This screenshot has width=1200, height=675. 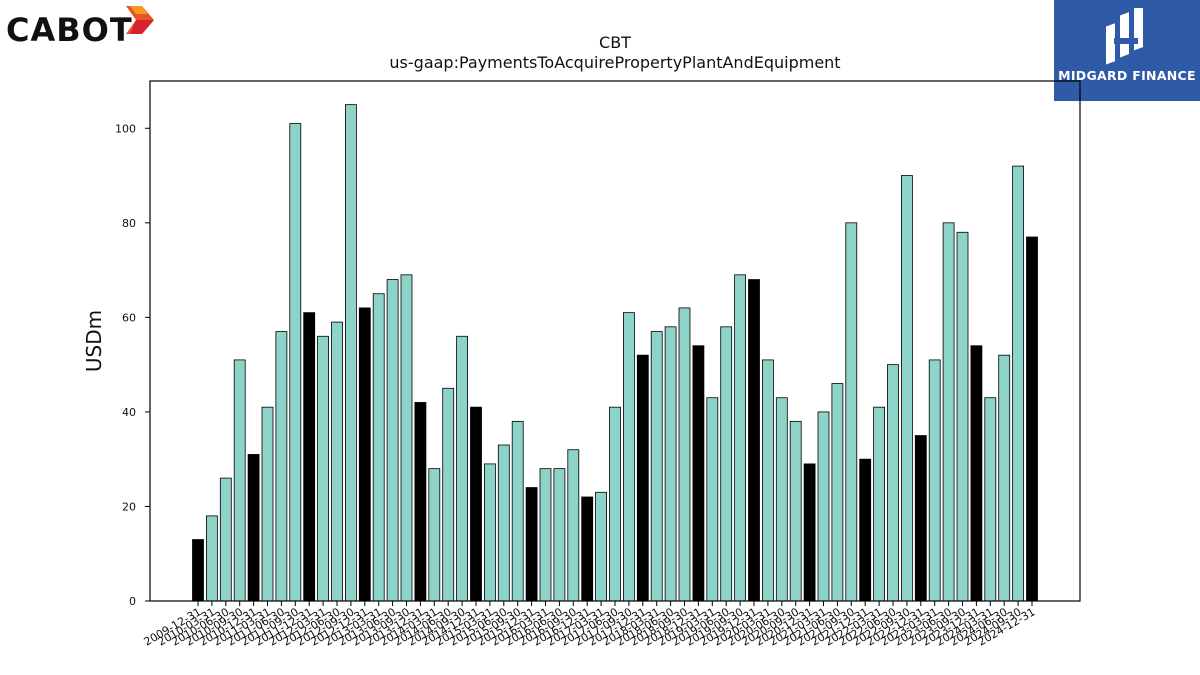 I want to click on cabot-logo-text: CABOT, so click(x=69, y=30).